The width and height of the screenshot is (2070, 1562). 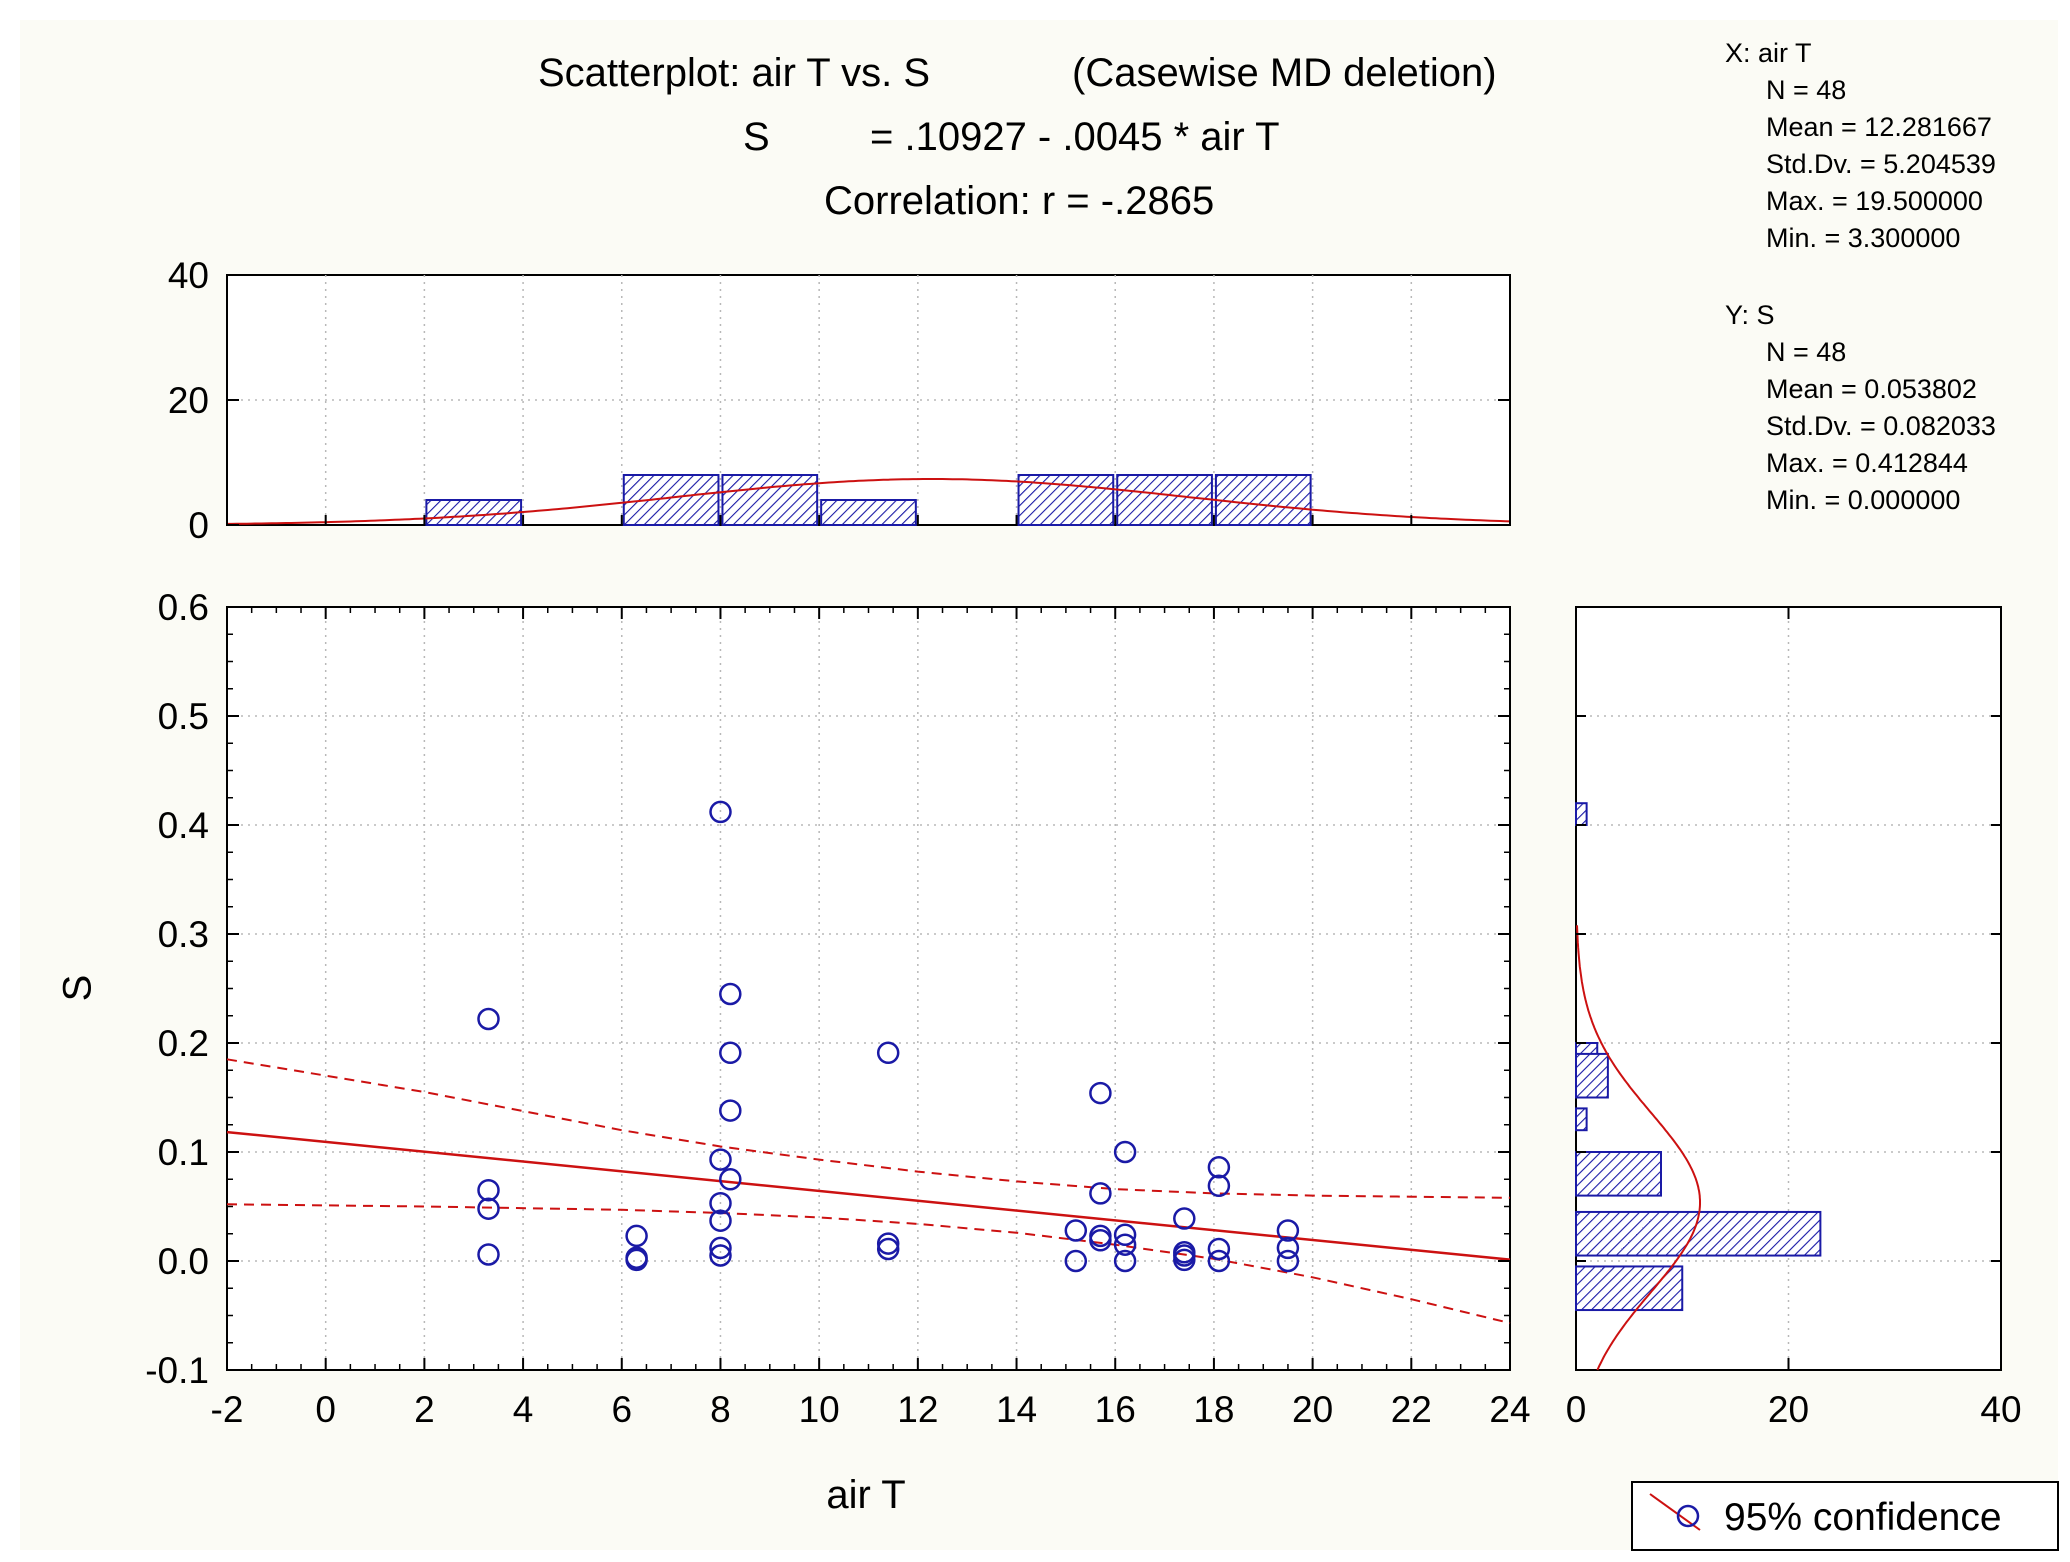 I want to click on legend-box, so click(x=1845, y=1516).